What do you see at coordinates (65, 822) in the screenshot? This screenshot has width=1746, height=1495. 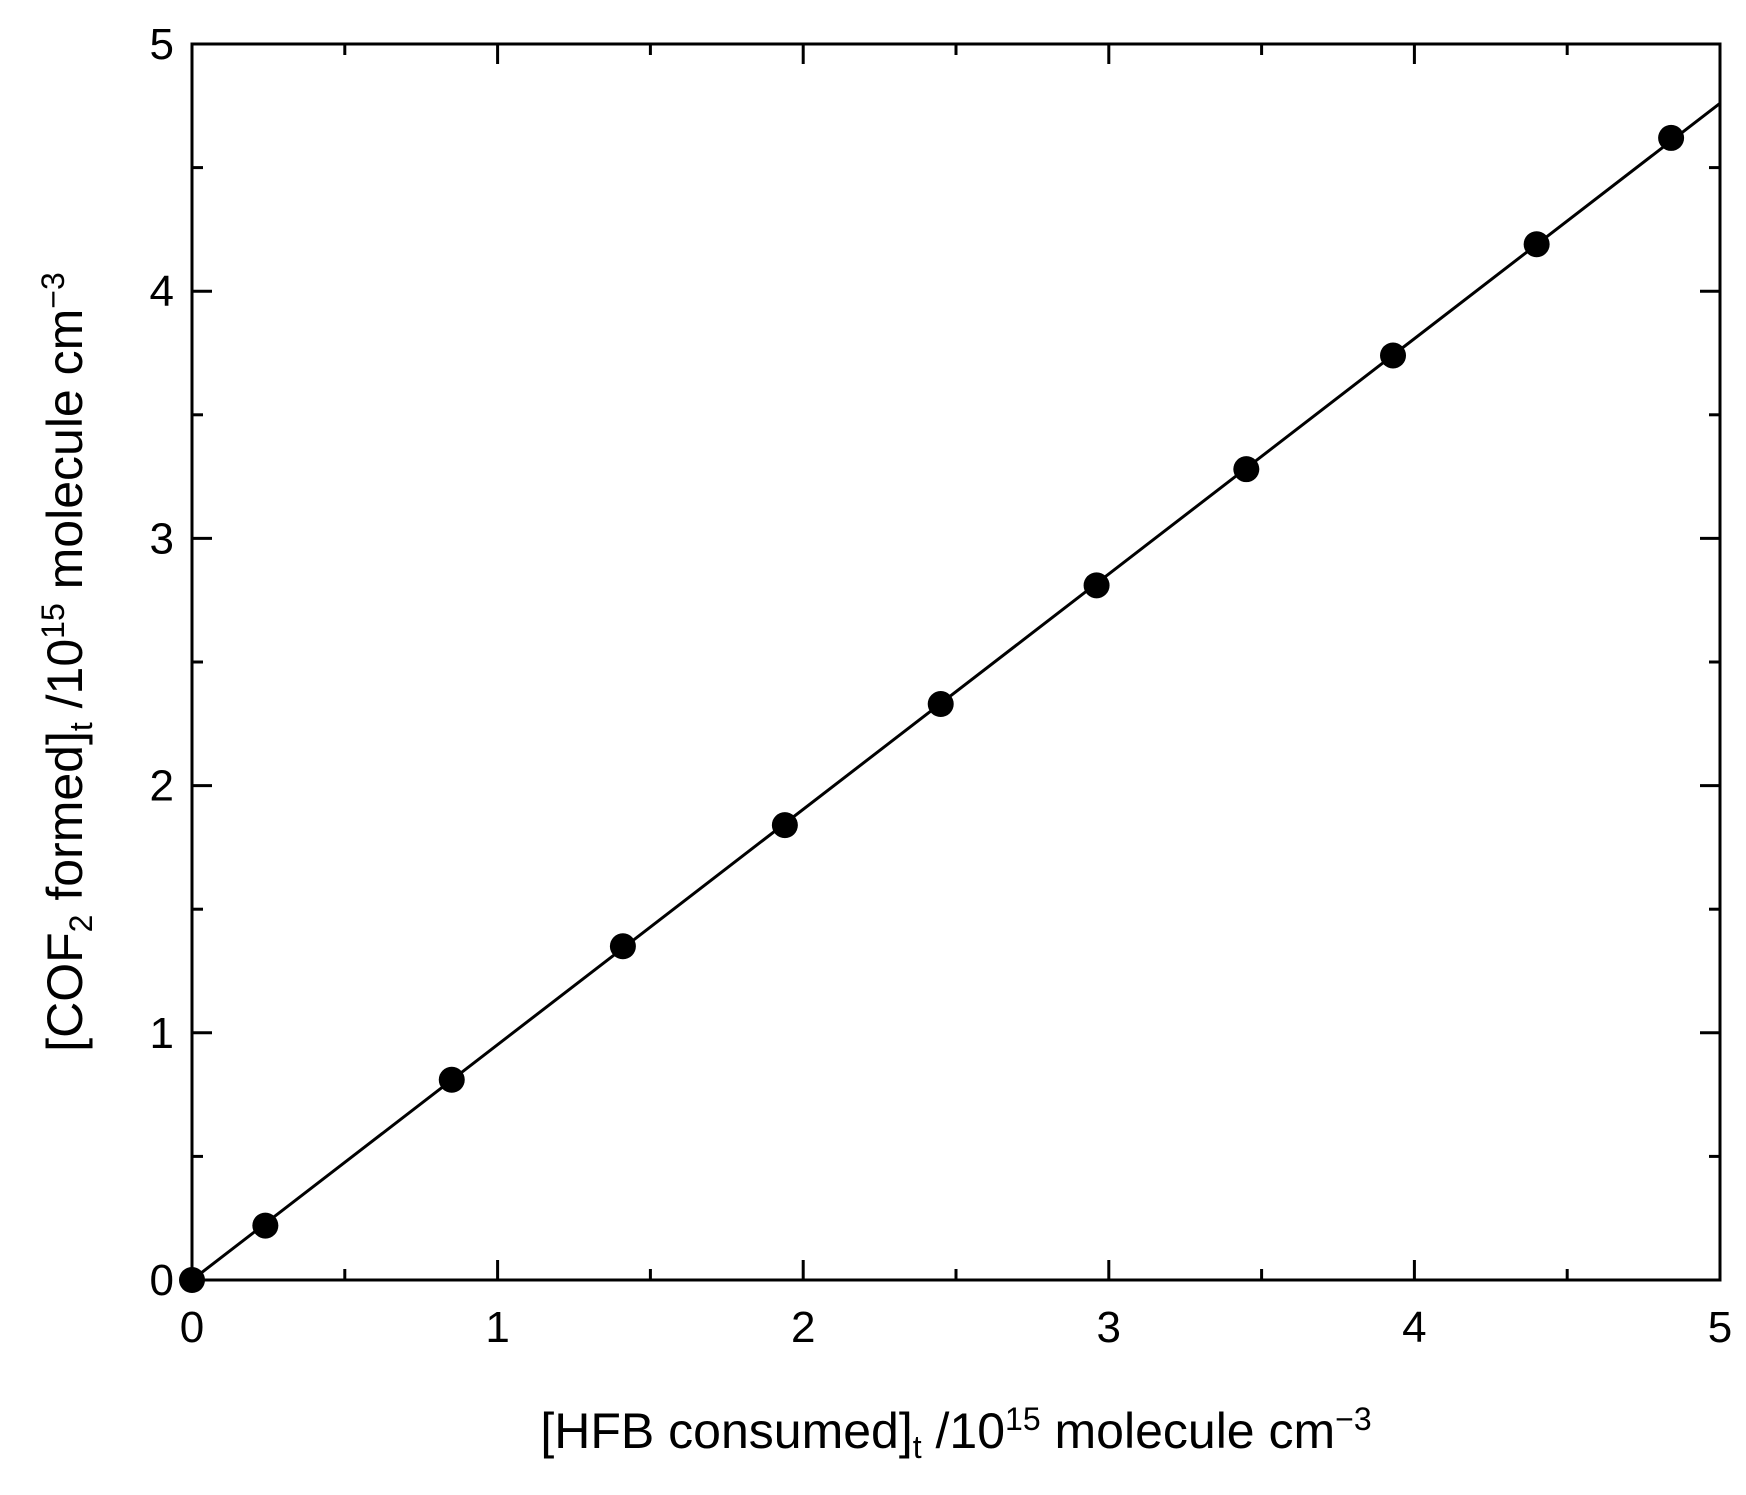 I see `axis-label-part: formed]` at bounding box center [65, 822].